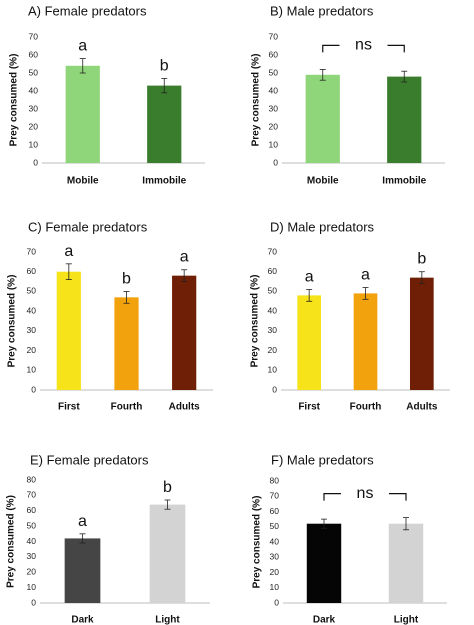 The width and height of the screenshot is (474, 625). I want to click on panel-title: C) Female predators, so click(88, 226).